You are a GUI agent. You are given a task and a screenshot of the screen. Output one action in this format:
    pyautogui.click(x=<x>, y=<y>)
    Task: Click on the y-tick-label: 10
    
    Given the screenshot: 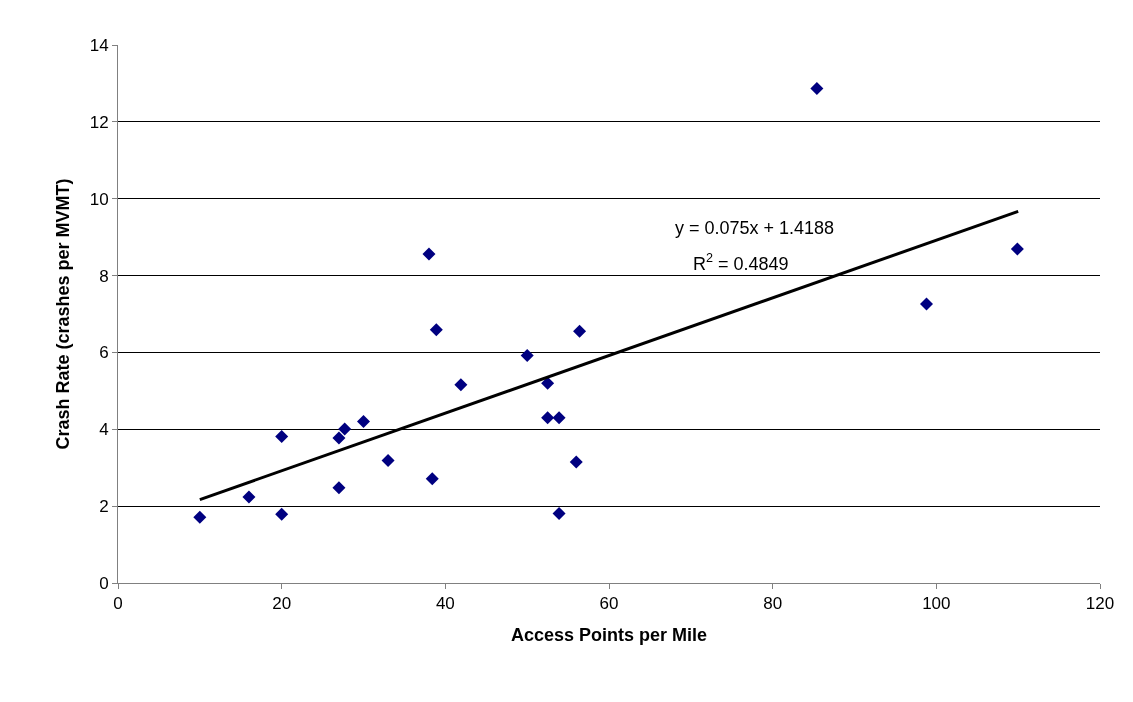 What is the action you would take?
    pyautogui.click(x=99, y=199)
    